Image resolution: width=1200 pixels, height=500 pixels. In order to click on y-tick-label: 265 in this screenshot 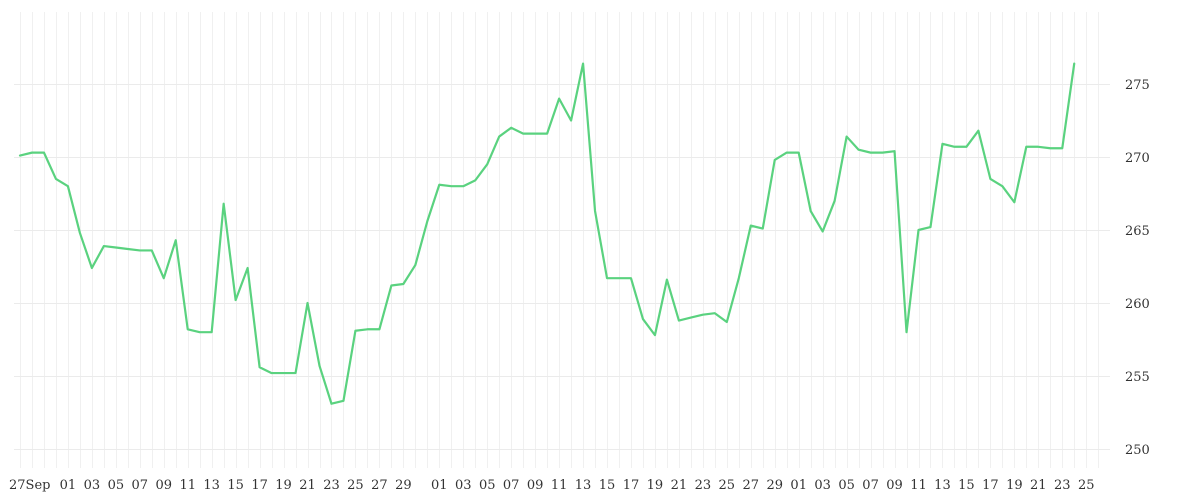, I will do `click(1137, 231)`.